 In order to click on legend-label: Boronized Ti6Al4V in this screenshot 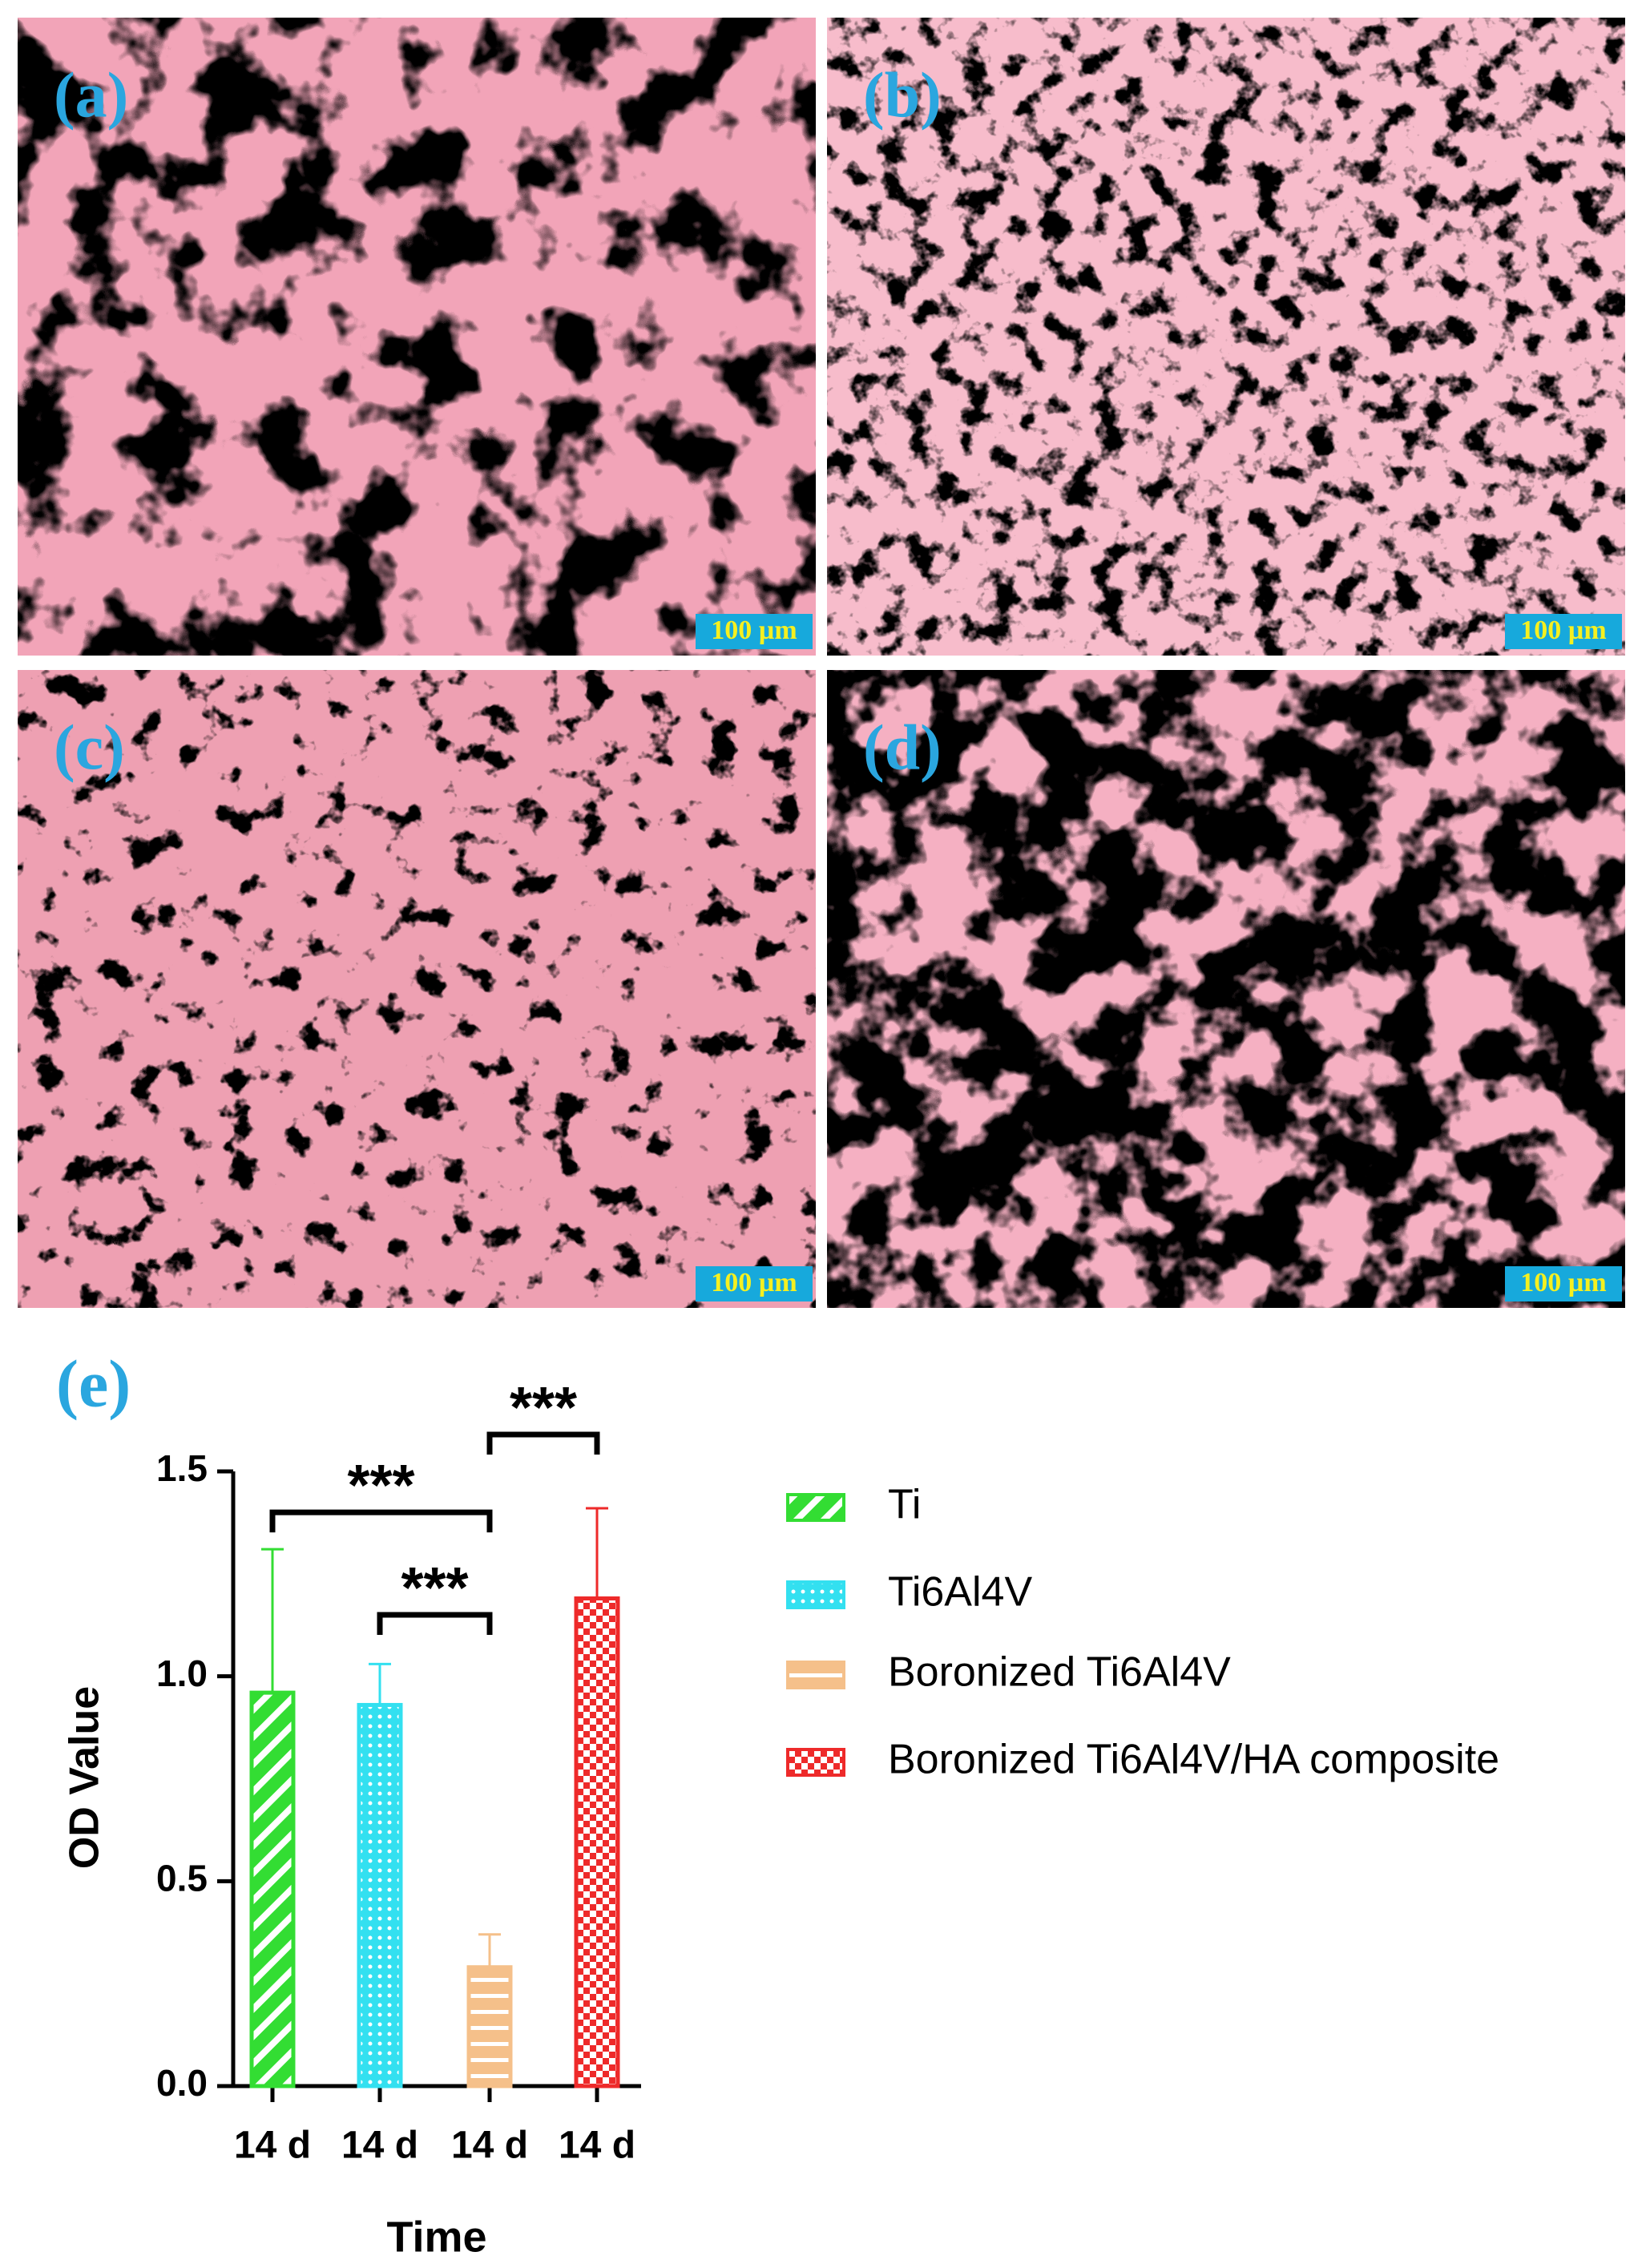, I will do `click(1059, 1672)`.